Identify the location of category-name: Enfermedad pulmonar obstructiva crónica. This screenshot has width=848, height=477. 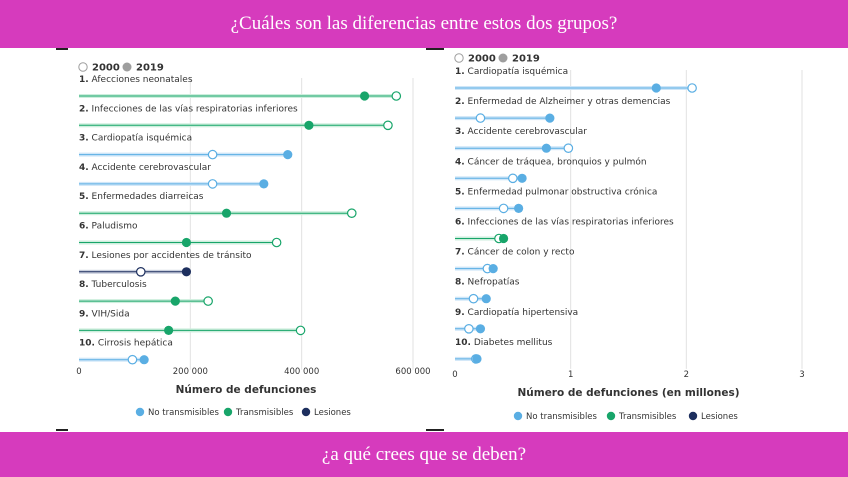
(561, 191).